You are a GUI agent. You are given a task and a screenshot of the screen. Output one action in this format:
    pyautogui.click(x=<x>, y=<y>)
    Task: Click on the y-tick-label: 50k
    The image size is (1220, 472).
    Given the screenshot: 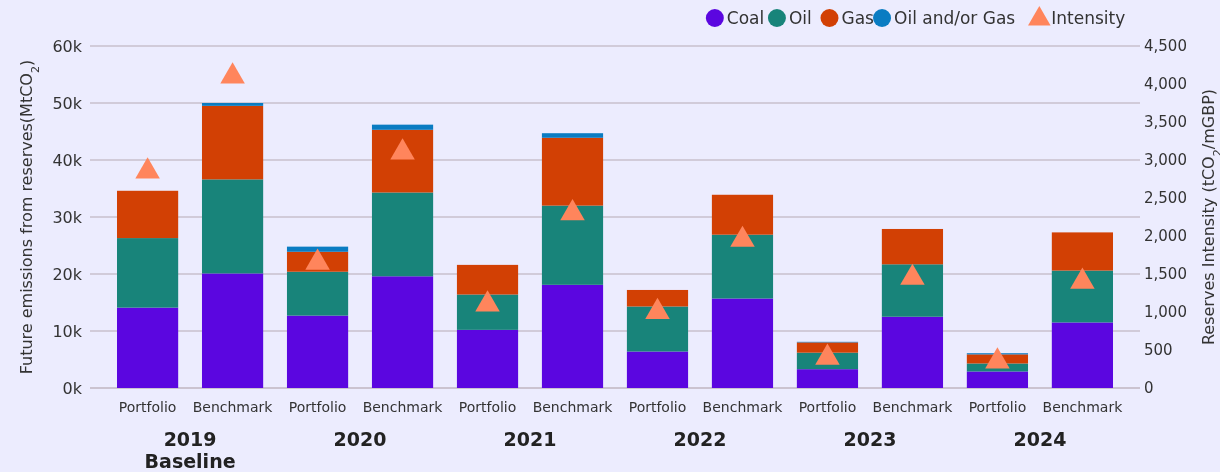 What is the action you would take?
    pyautogui.click(x=67, y=103)
    